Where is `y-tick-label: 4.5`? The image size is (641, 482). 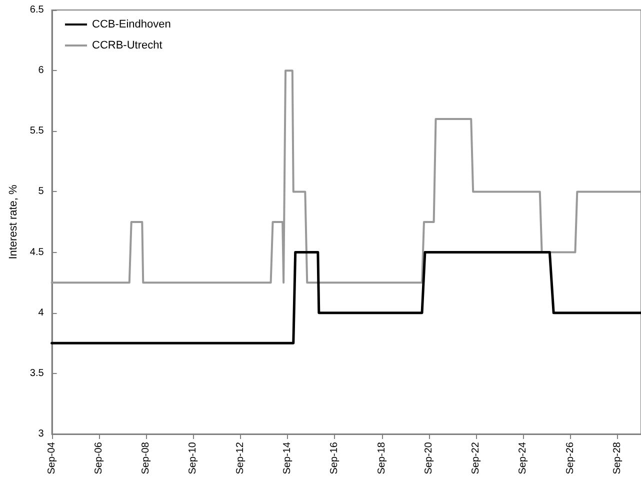 y-tick-label: 4.5 is located at coordinates (37, 252).